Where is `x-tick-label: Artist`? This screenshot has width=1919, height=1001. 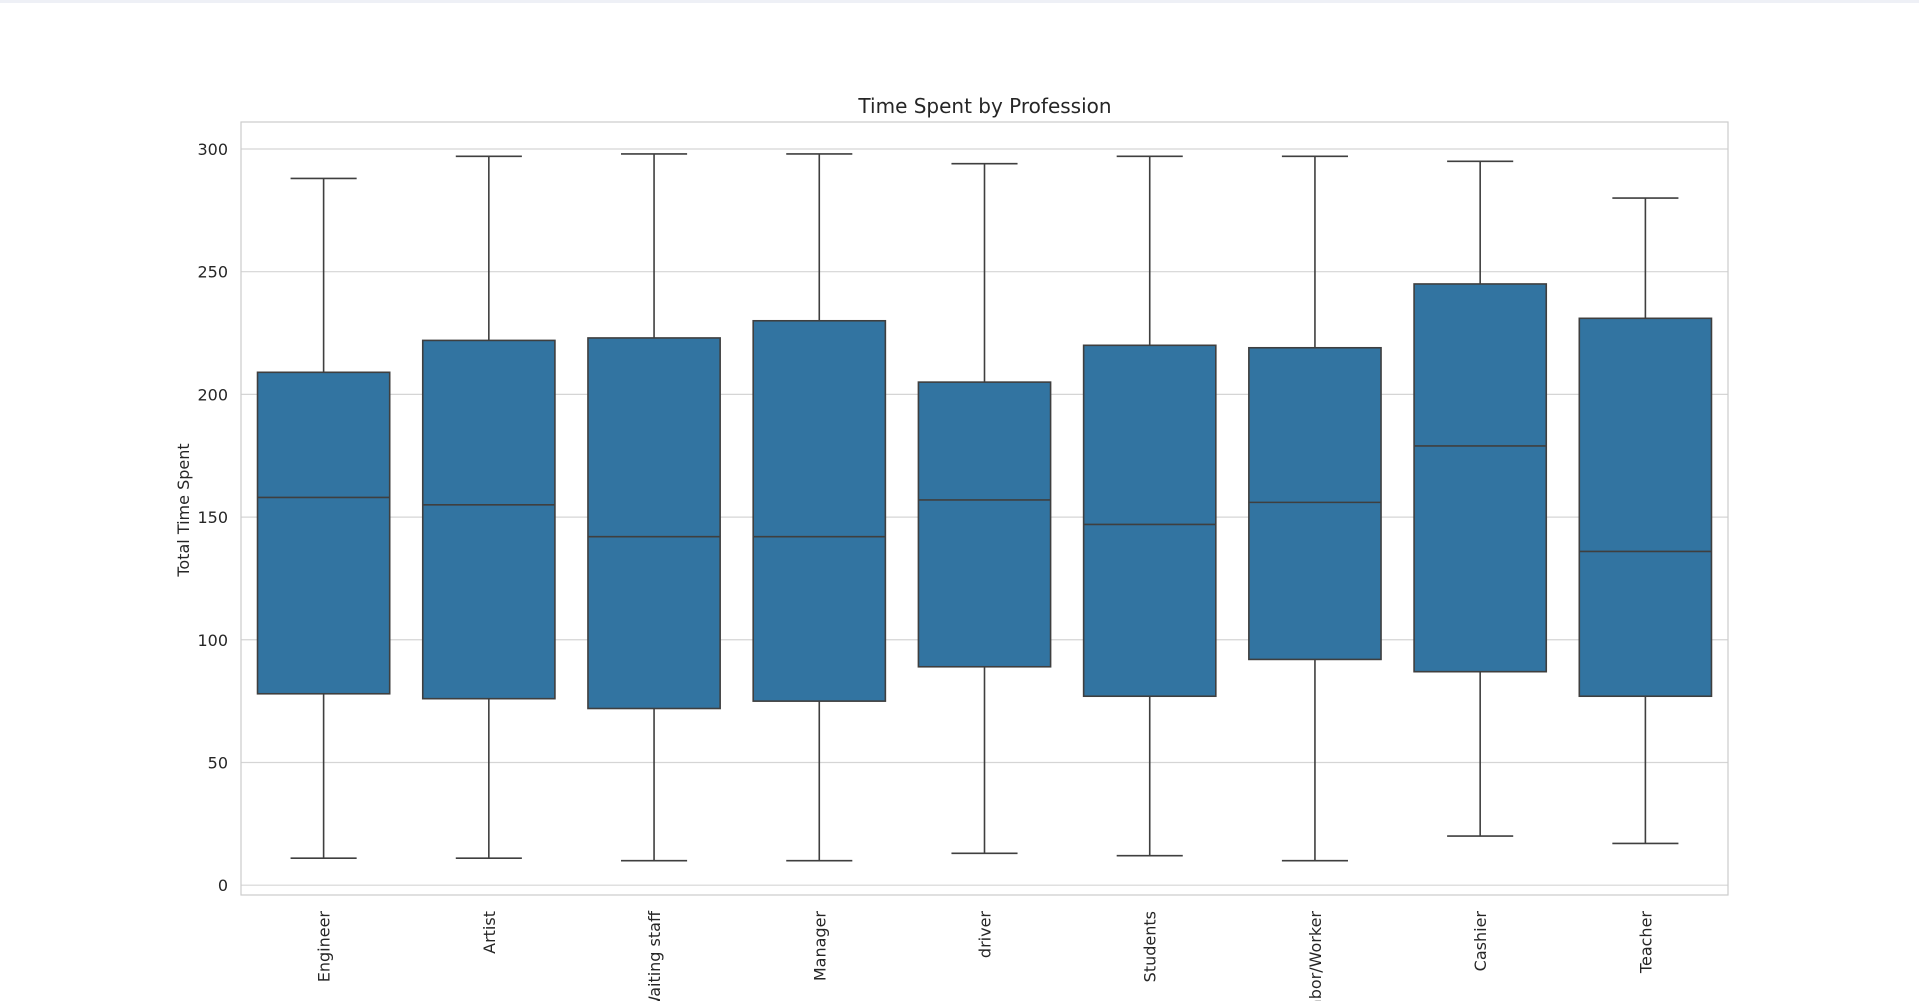 x-tick-label: Artist is located at coordinates (489, 932).